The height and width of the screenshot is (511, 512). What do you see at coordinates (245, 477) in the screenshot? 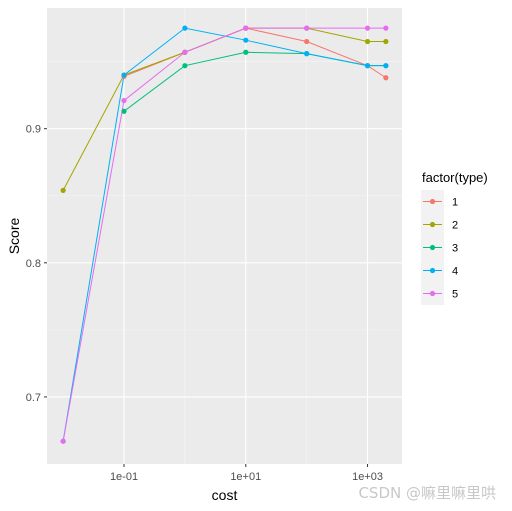
I see `x-tick-label: 1e+01` at bounding box center [245, 477].